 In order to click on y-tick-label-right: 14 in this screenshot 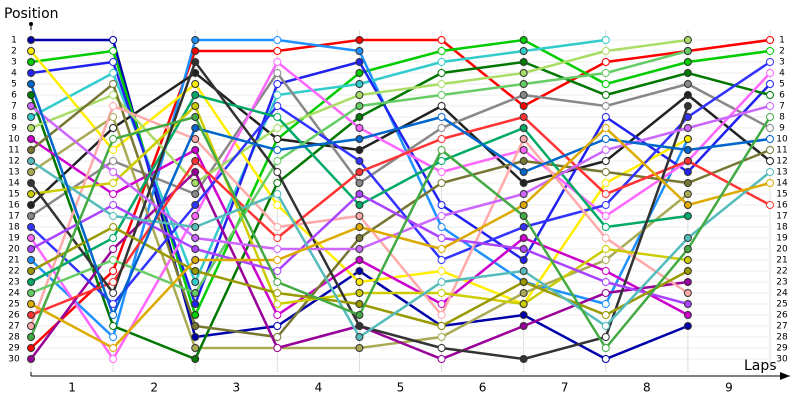, I will do `click(782, 184)`.